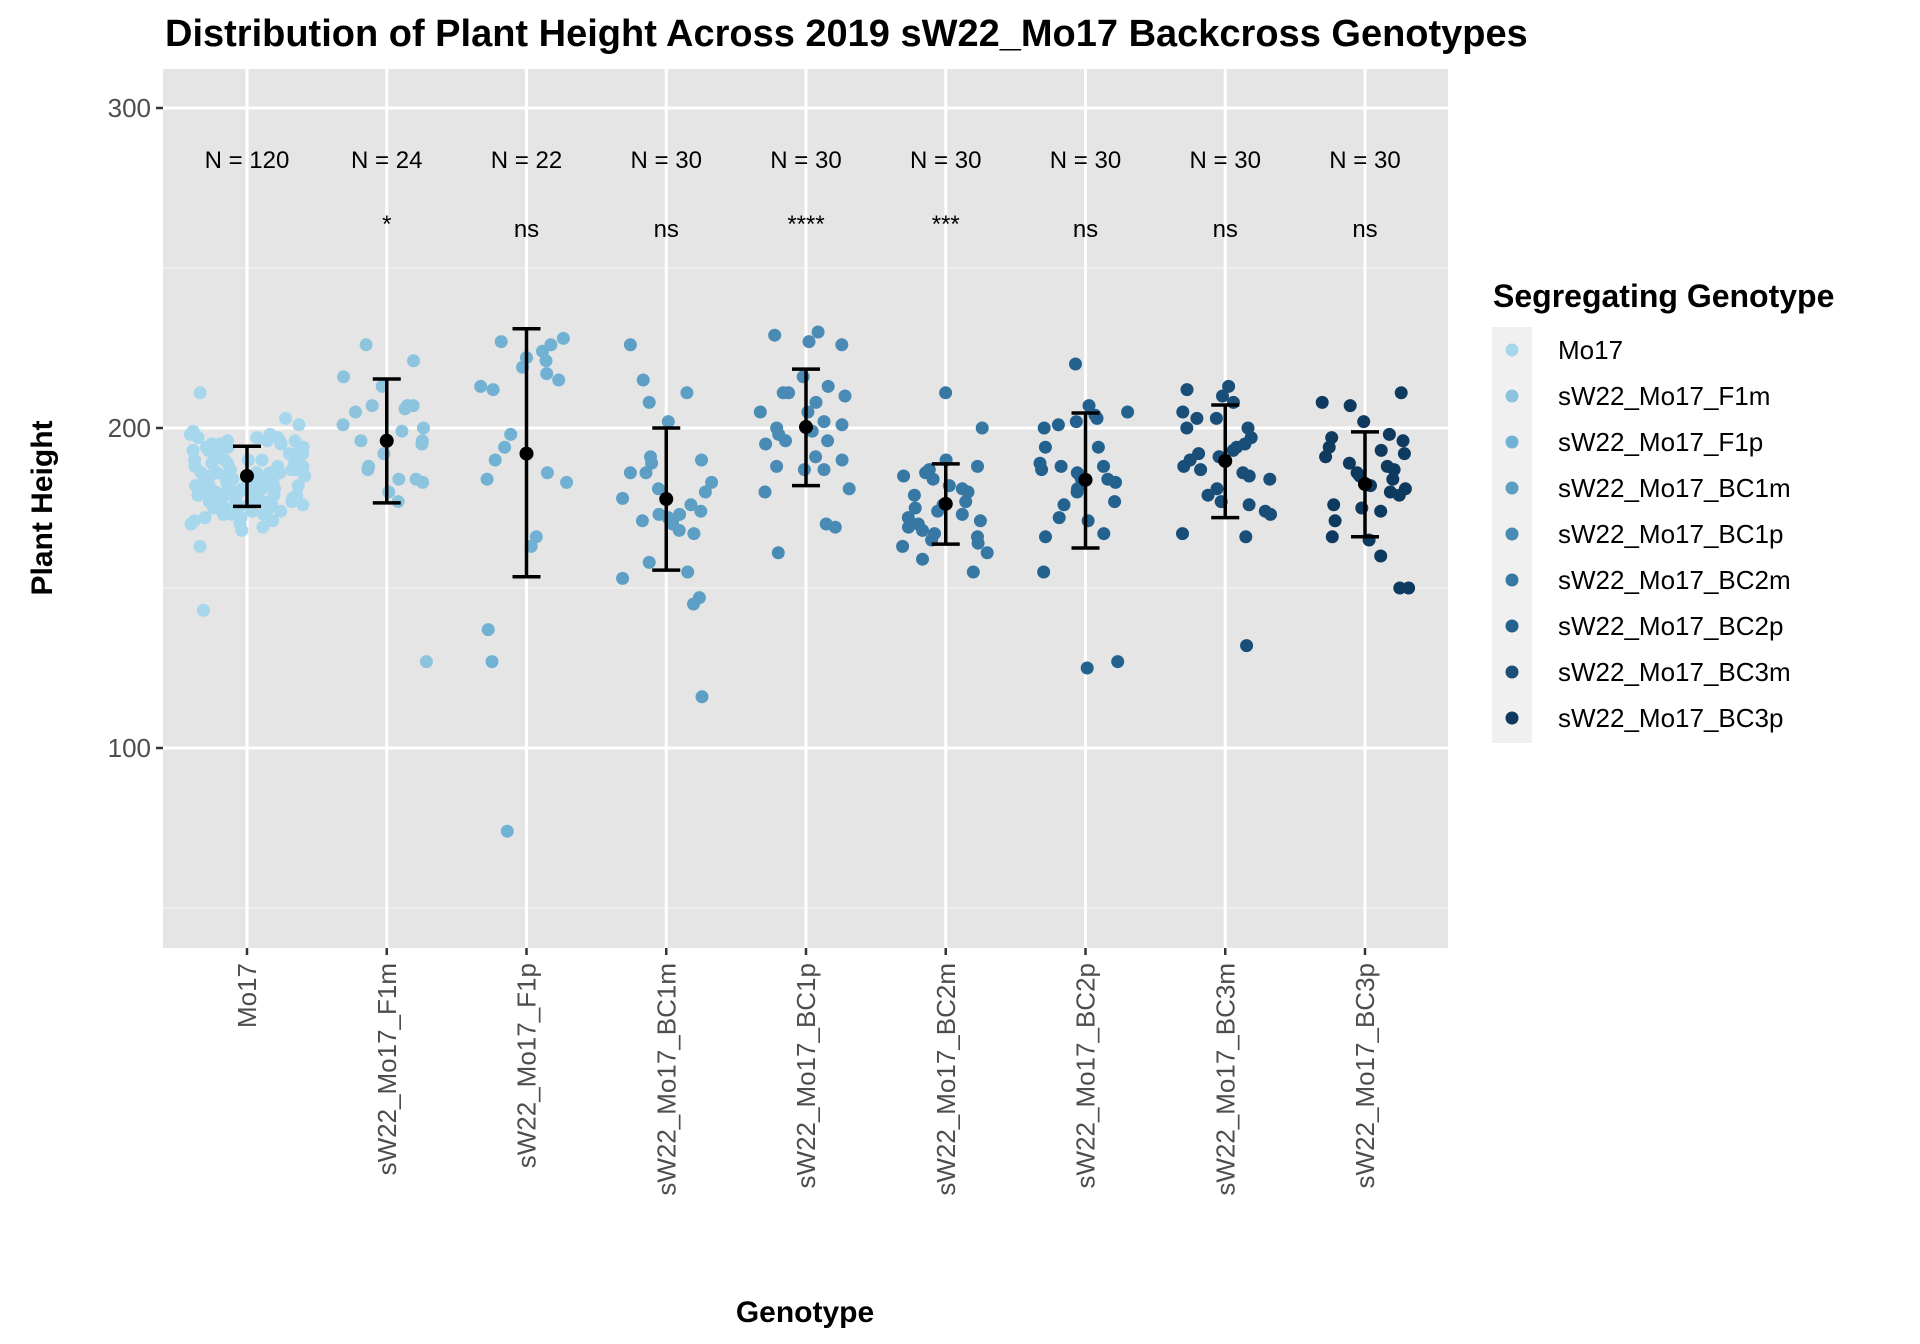 The image size is (1920, 1344). I want to click on errorbar-sW22_Mo17_F1m, so click(386, 441).